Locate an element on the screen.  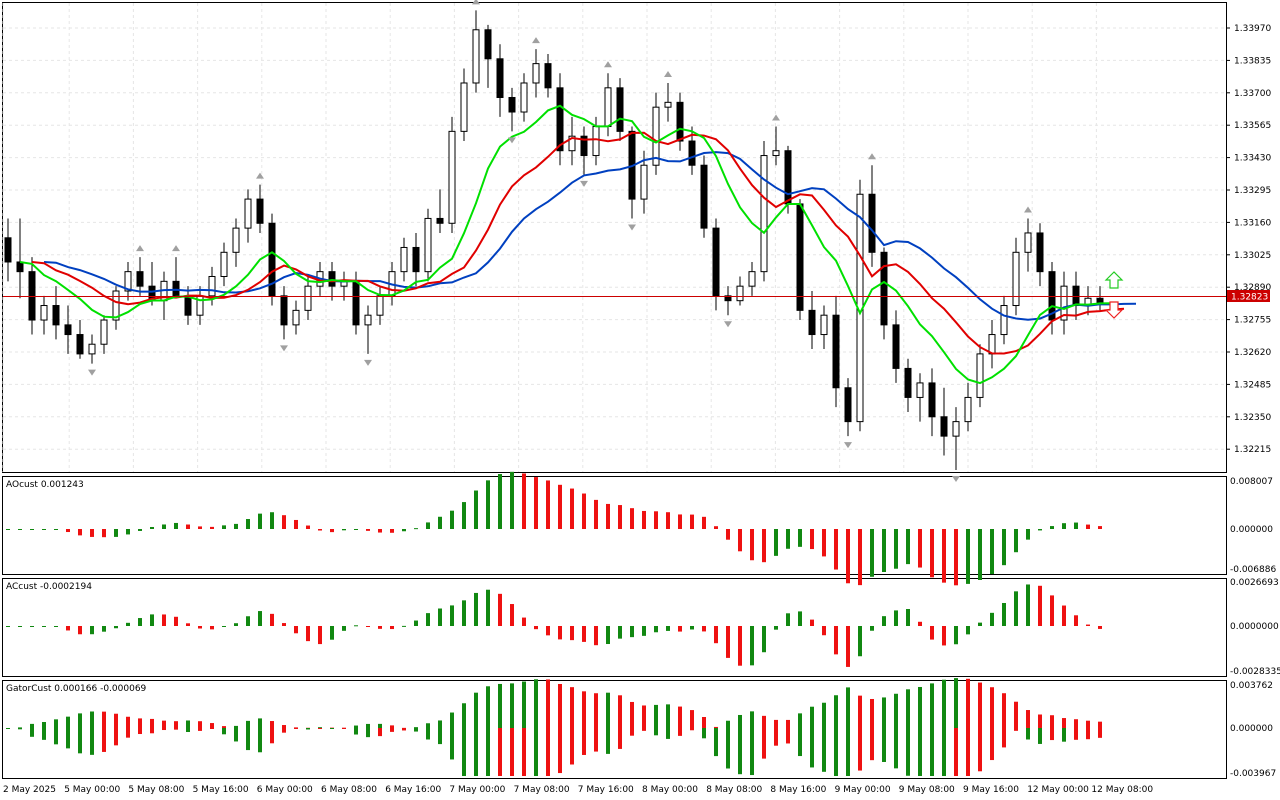
price-tick-label: 1.32350 is located at coordinates (1252, 418).